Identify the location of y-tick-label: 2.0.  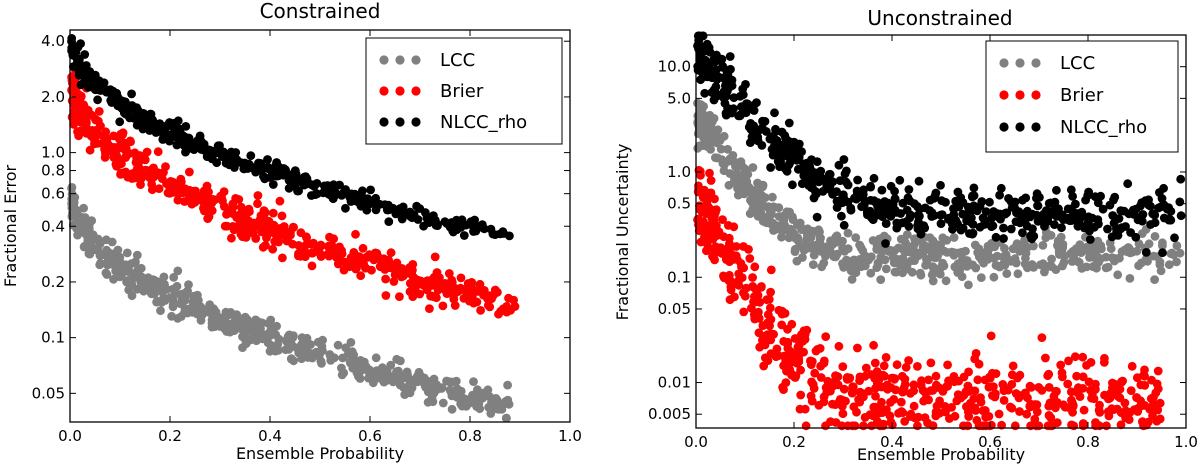
(53, 97).